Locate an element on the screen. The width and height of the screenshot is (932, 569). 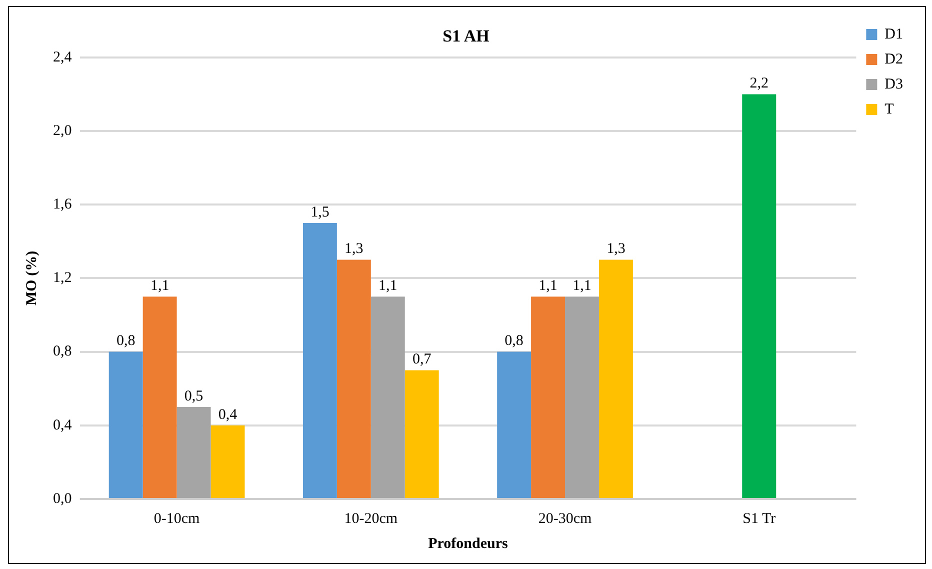
x-axis-title: Profondeurs is located at coordinates (468, 544).